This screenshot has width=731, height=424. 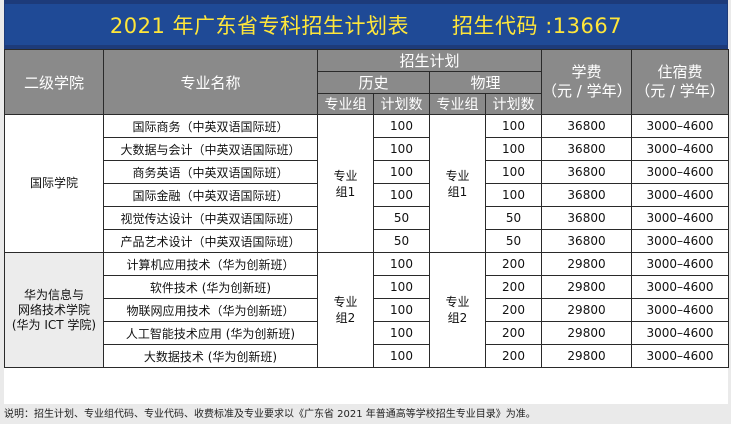 What do you see at coordinates (210, 218) in the screenshot?
I see `major-name-cell: 视觉传达设计（中英双语国际班）` at bounding box center [210, 218].